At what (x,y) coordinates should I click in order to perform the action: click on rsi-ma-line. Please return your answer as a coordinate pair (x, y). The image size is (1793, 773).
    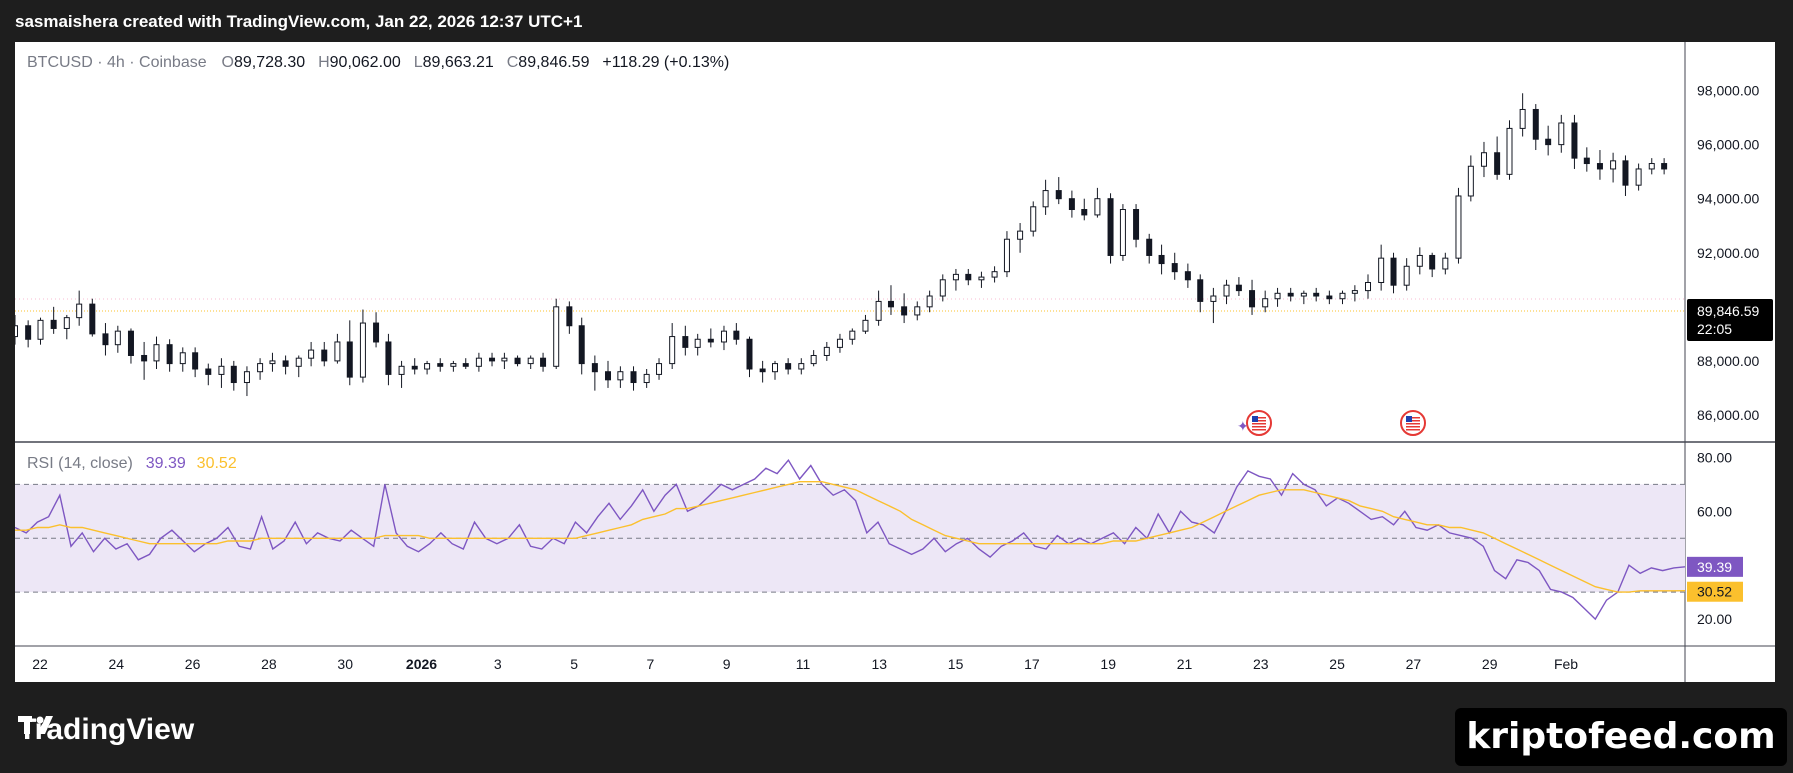
    Looking at the image, I should click on (850, 537).